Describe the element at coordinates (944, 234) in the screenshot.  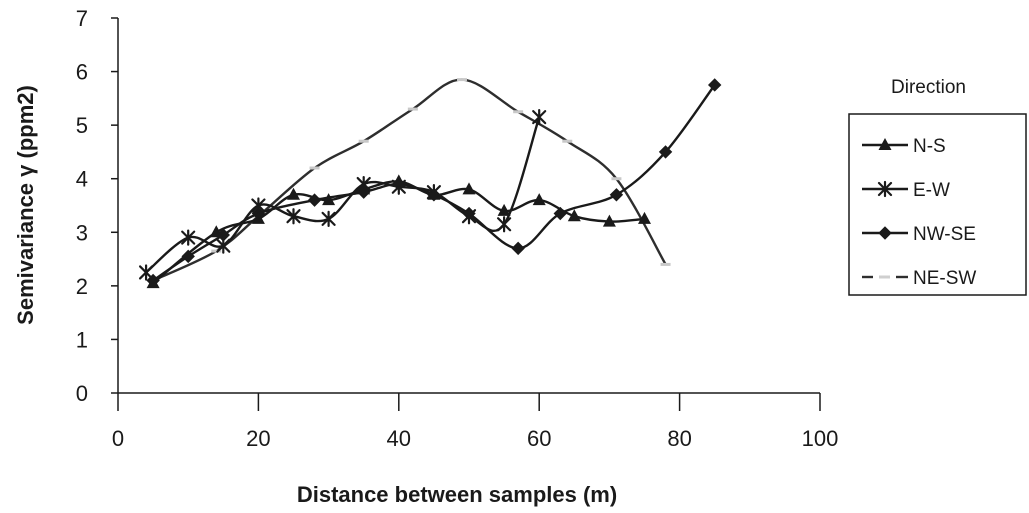
I see `legend-label: NW-SE` at that location.